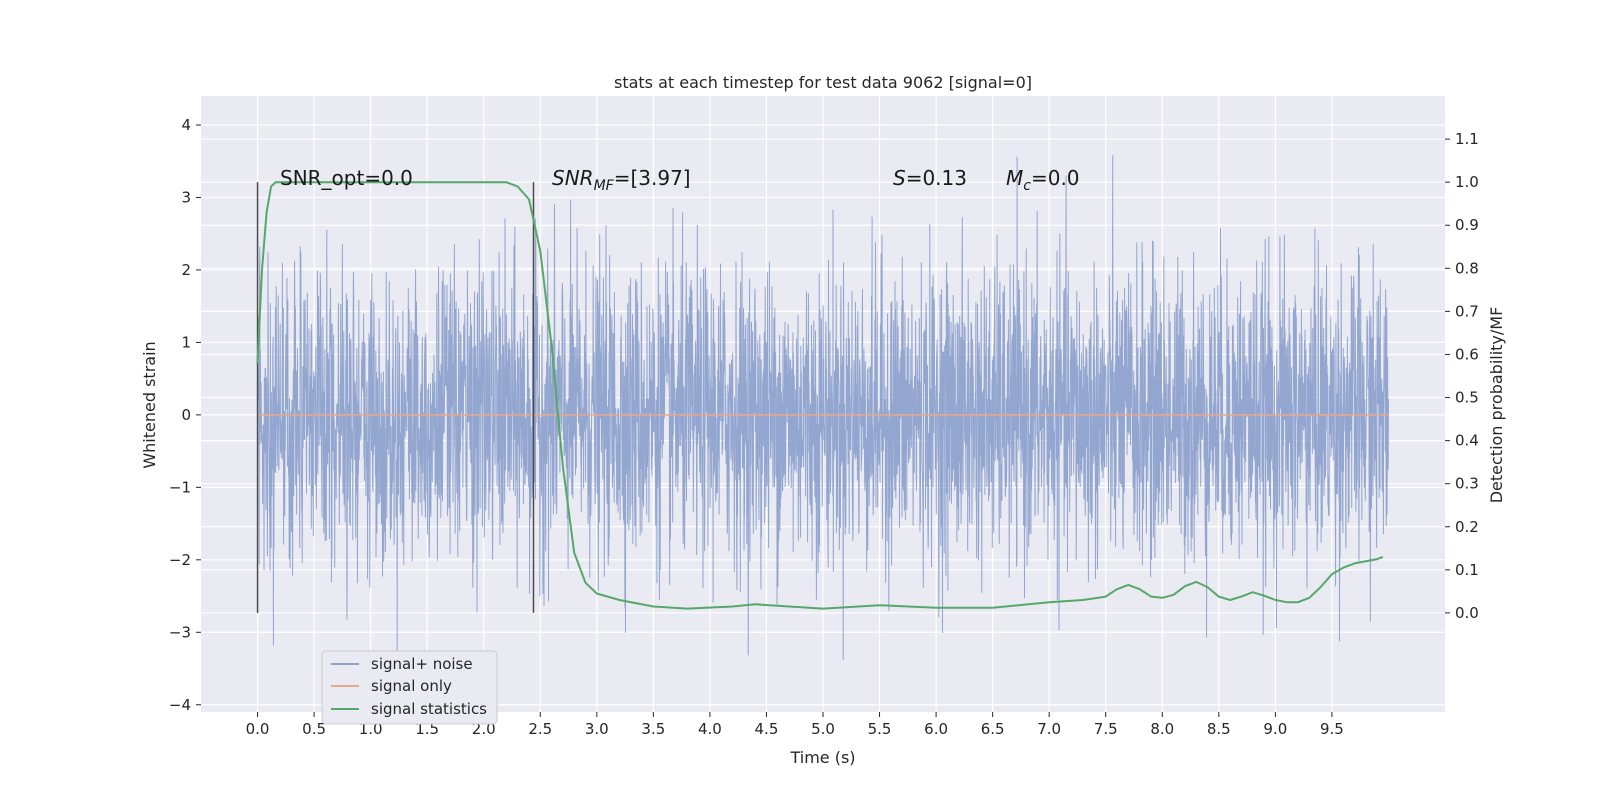  I want to click on legend-label-signal-noise: signal+ noise, so click(422, 664).